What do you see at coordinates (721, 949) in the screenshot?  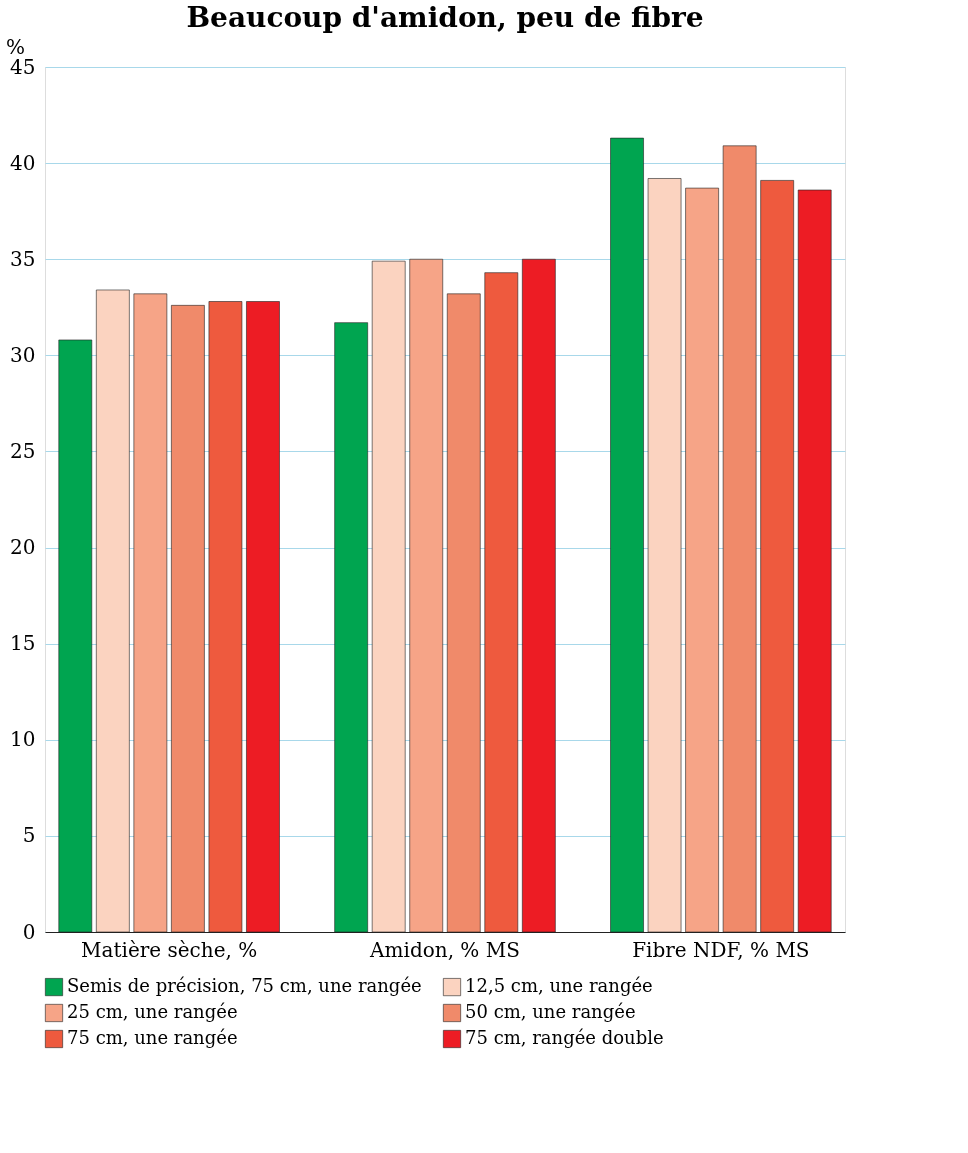 I see `x-tick-label: Fibre NDF, % MS` at bounding box center [721, 949].